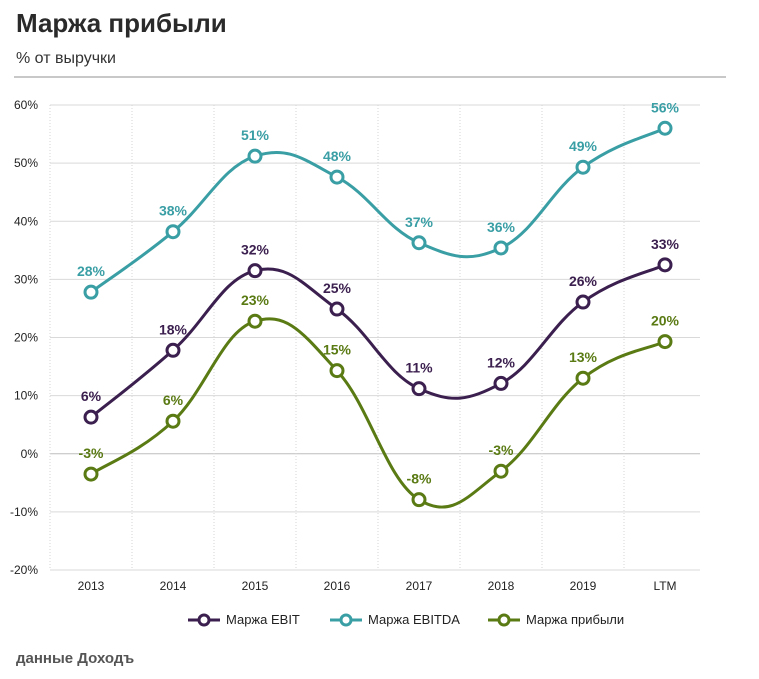 The width and height of the screenshot is (759, 679). What do you see at coordinates (337, 156) in the screenshot?
I see `data-label-ebitda: 48%` at bounding box center [337, 156].